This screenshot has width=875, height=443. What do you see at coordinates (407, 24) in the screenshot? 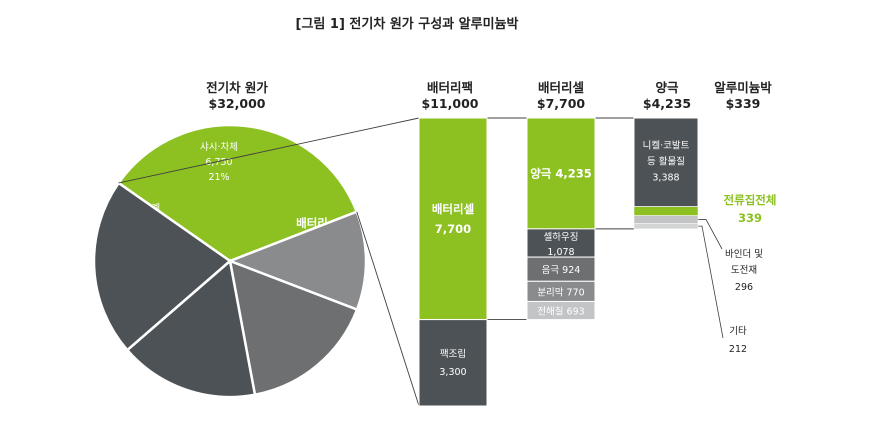
I see `figure-title: [그림 1] 전기차 원가 구성과 알루미늄박` at bounding box center [407, 24].